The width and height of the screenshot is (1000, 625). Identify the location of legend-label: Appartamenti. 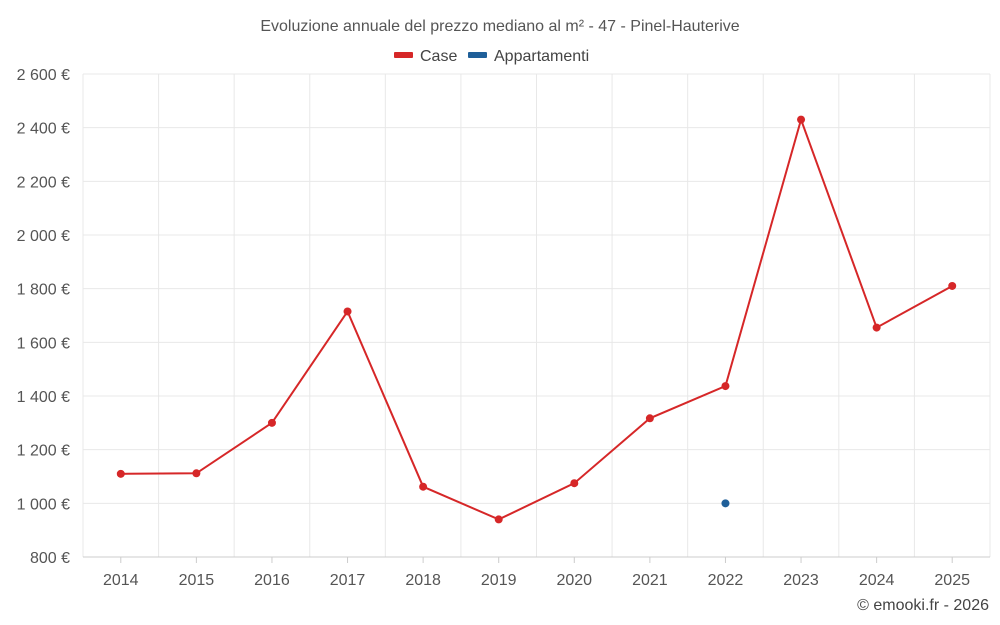
(541, 56).